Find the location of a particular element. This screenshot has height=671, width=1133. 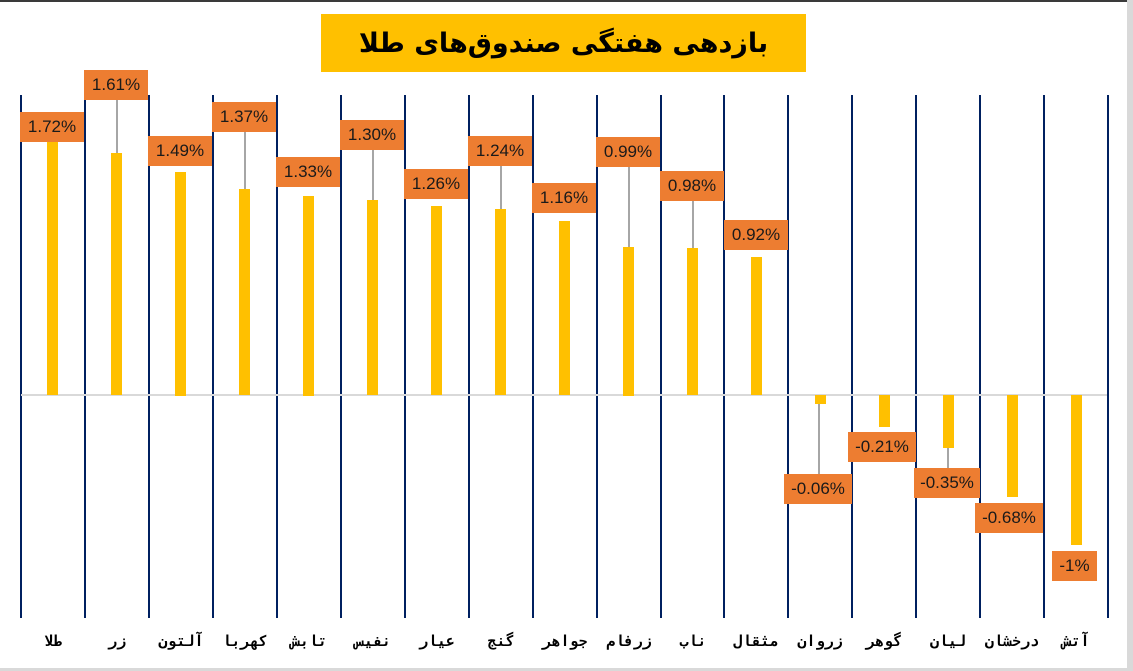

data-label: 1.26% is located at coordinates (436, 184).